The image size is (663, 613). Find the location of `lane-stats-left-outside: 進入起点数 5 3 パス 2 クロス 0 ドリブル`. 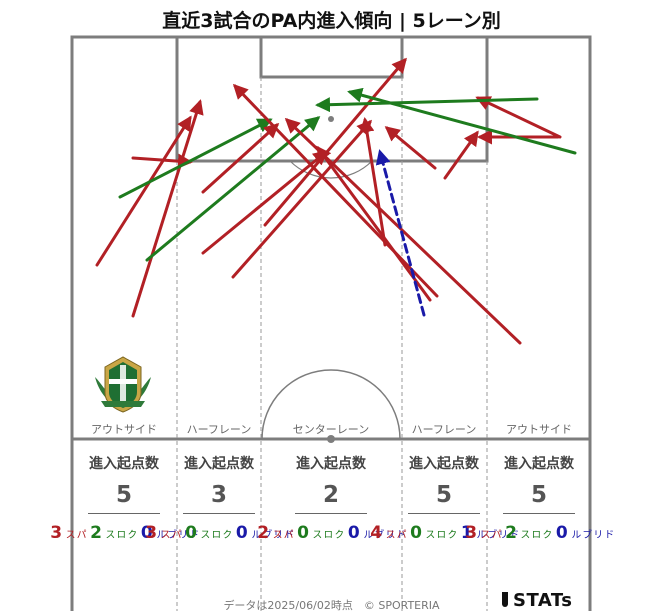

lane-stats-left-outside: 進入起点数 5 3 パス 2 クロス 0 ドリブル is located at coordinates (124, 498).